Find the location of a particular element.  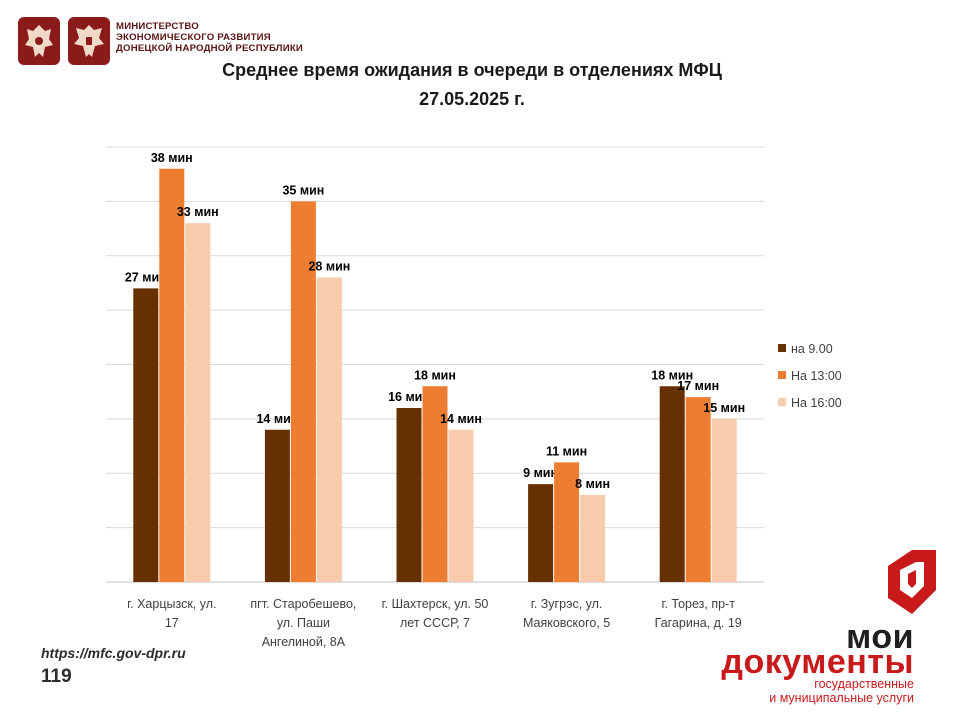

category-label: Ангелиной, 8А is located at coordinates (304, 642).